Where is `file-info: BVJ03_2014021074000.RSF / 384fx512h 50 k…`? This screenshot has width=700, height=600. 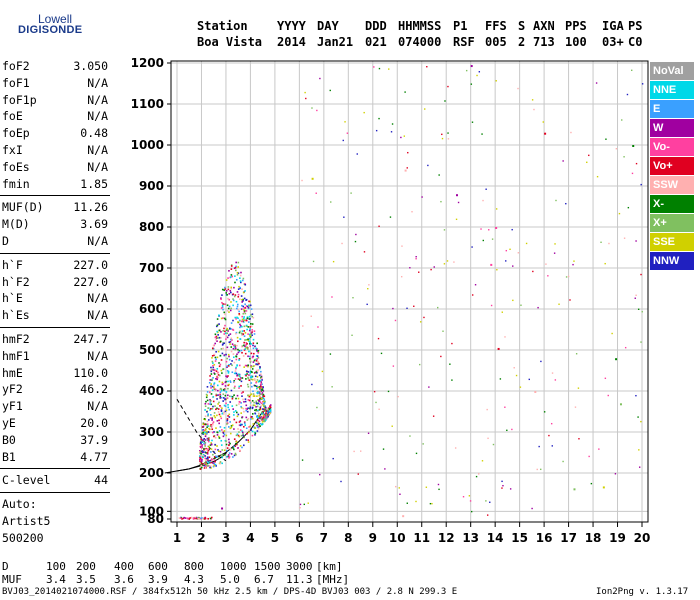
file-info: BVJ03_2014021074000.RSF / 384fx512h 50 k… is located at coordinates (230, 592).